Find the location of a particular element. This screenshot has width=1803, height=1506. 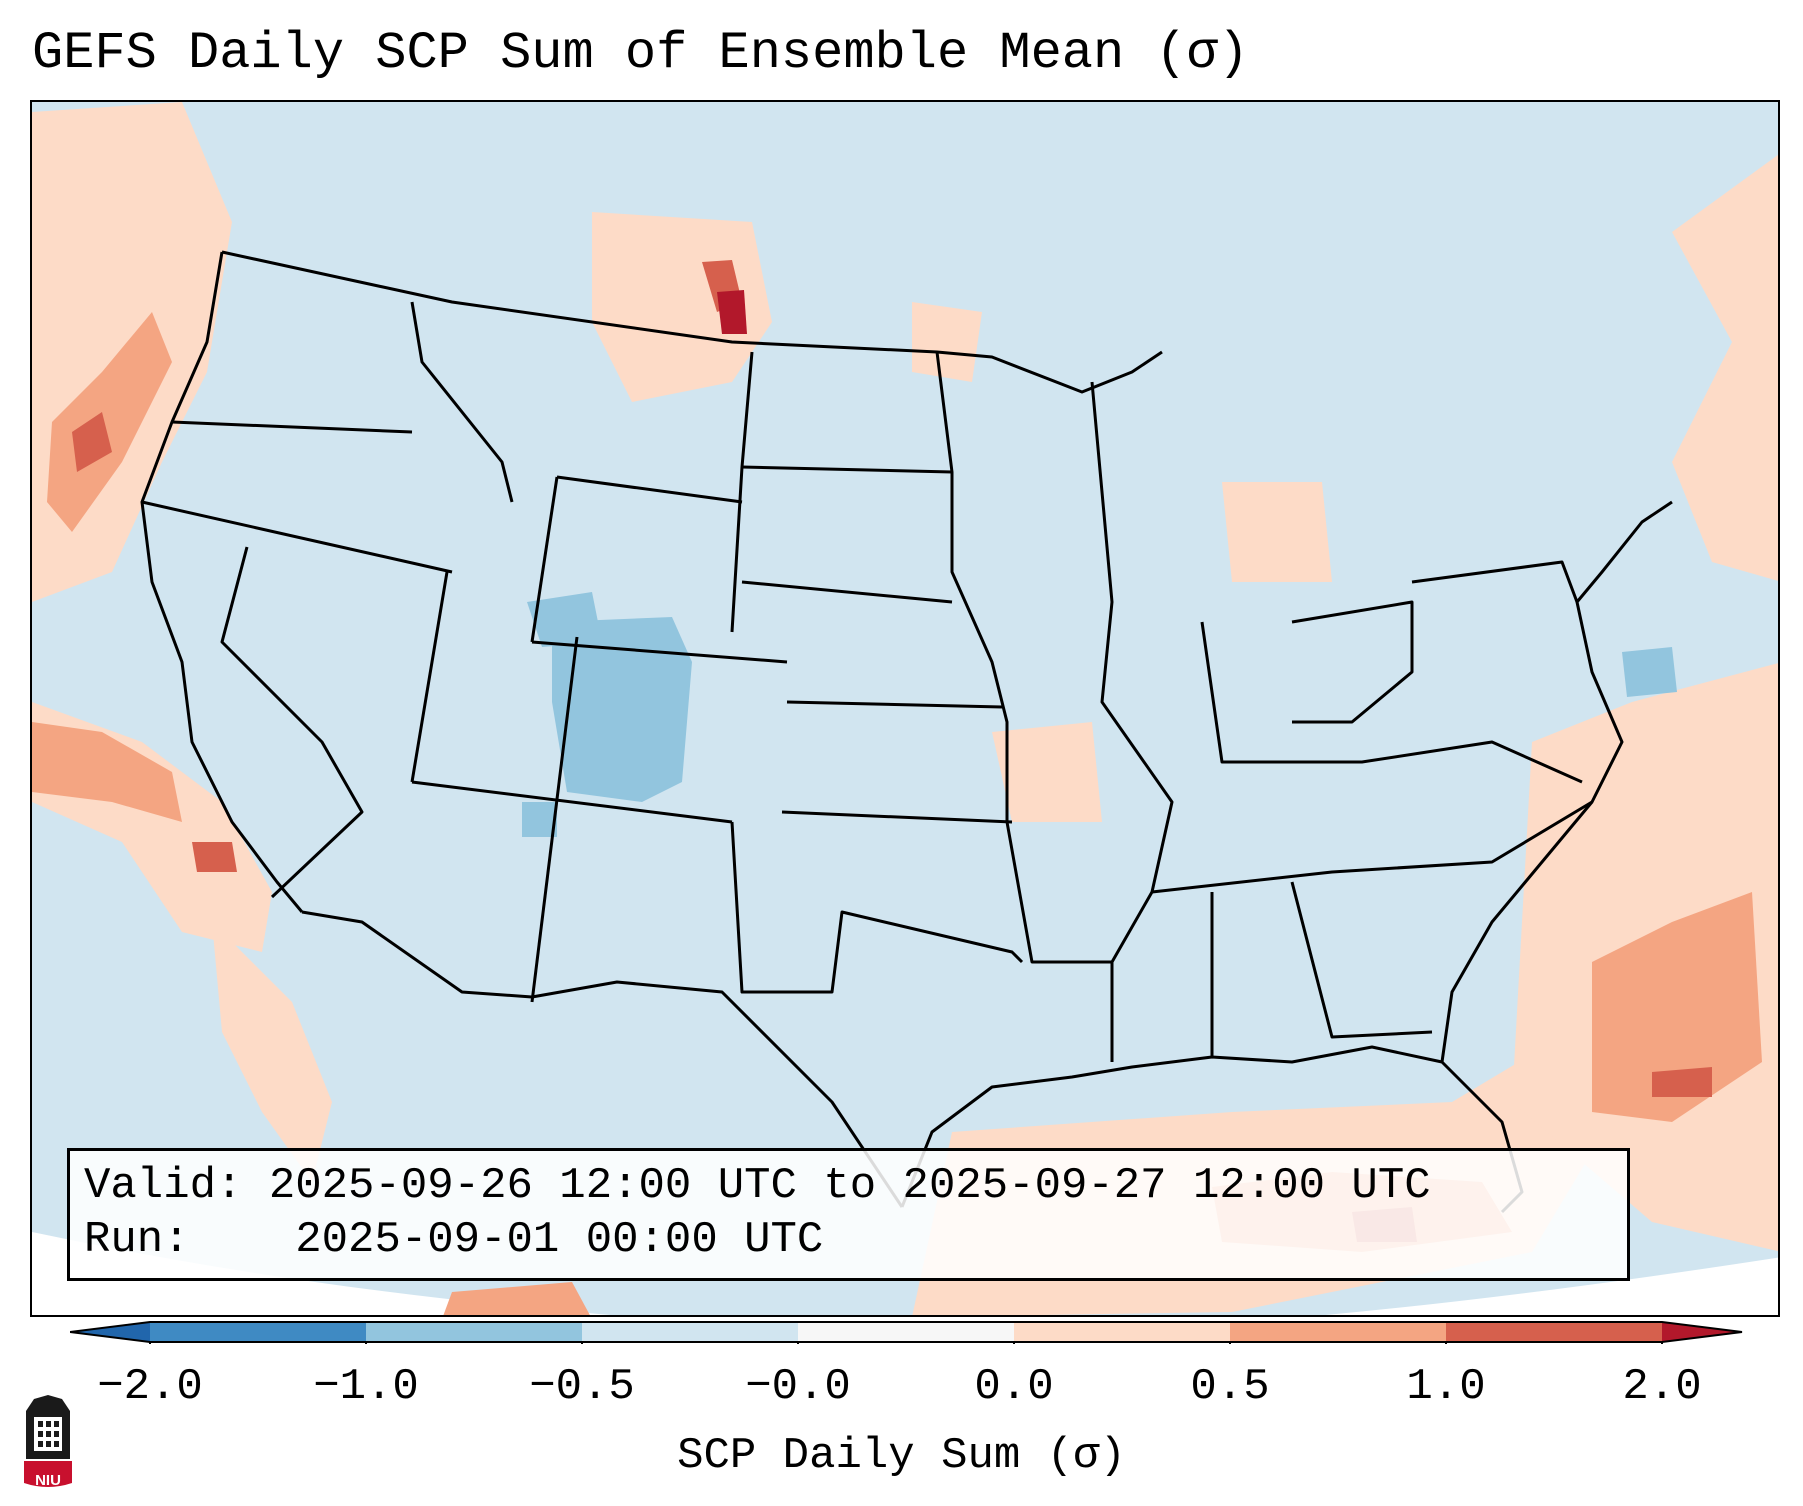

border-sd-ne is located at coordinates (847, 592).